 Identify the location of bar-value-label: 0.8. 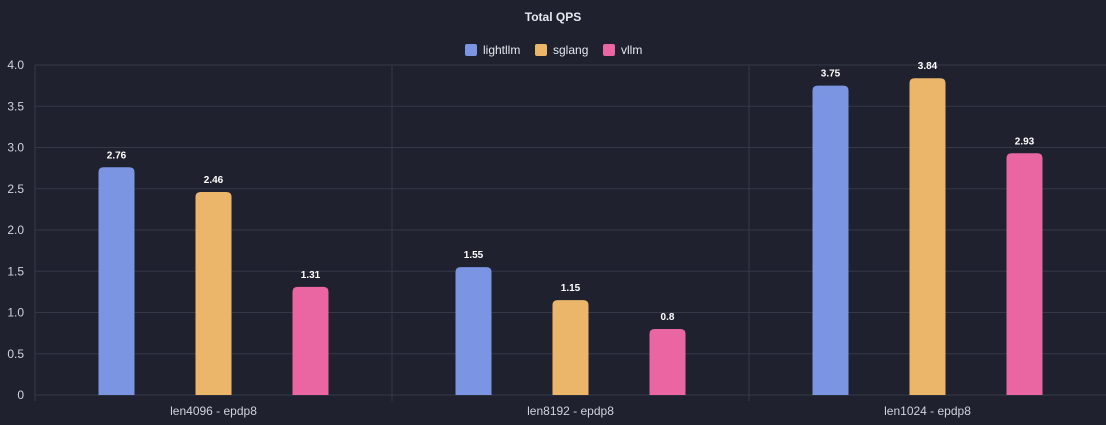
(668, 317).